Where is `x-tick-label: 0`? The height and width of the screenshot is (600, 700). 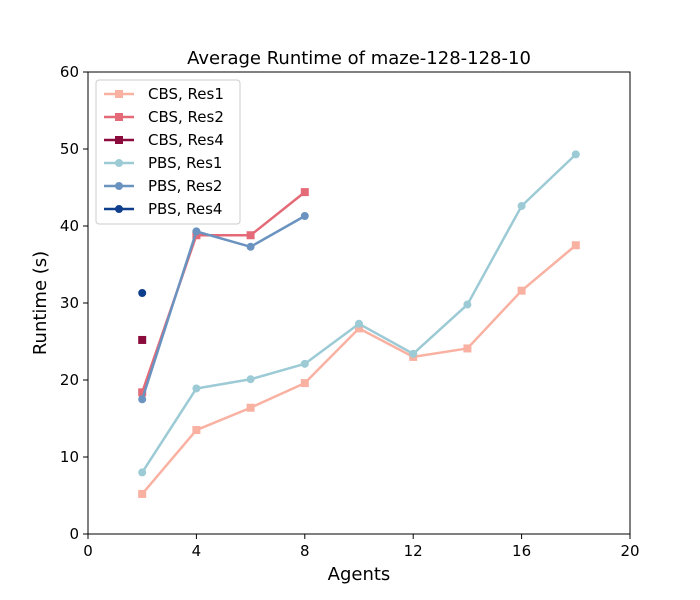 x-tick-label: 0 is located at coordinates (88, 551).